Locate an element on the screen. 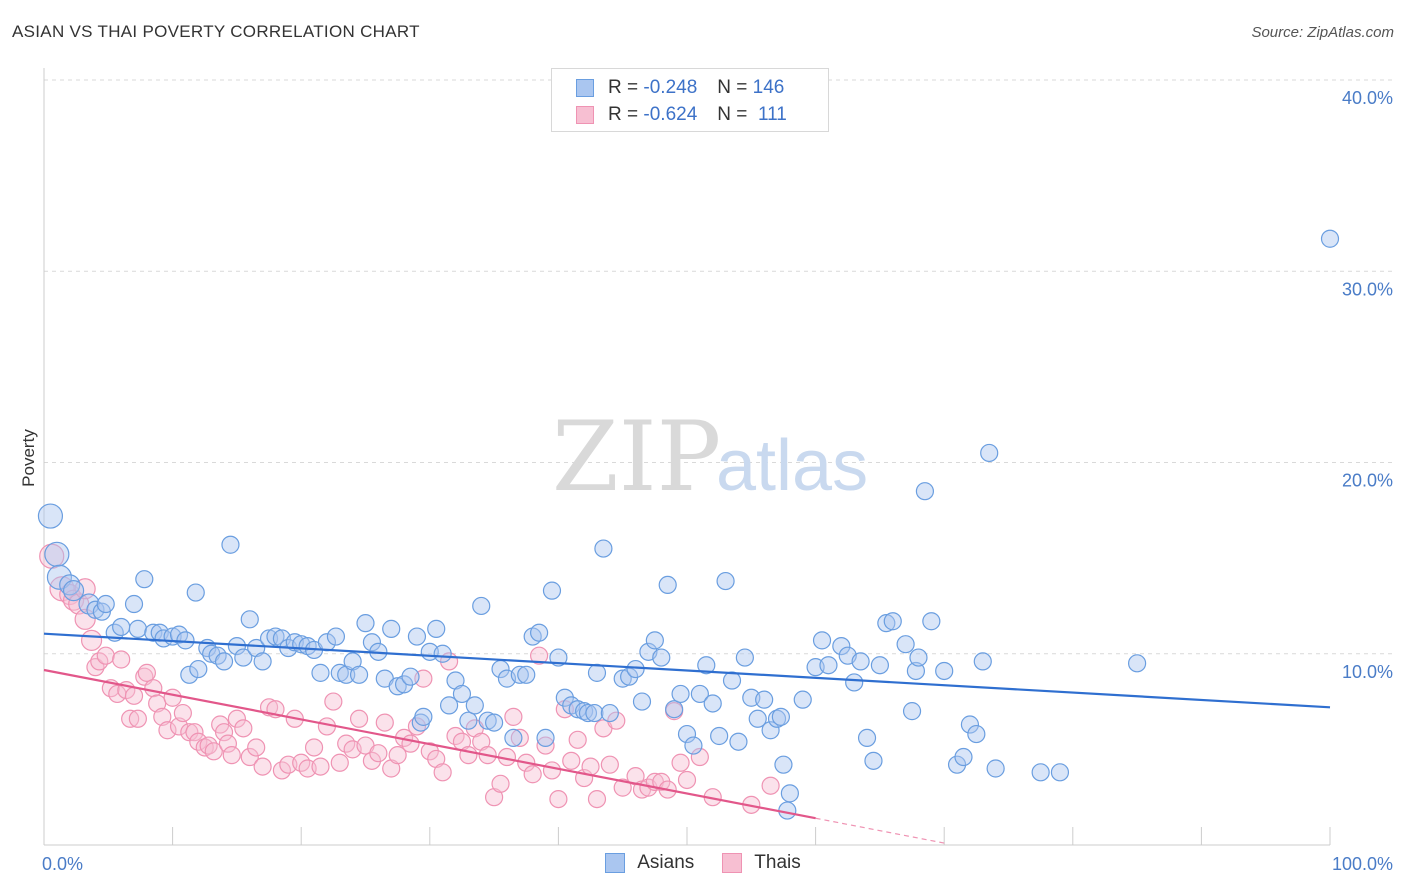  thai-trend-line is located at coordinates (429, 744).